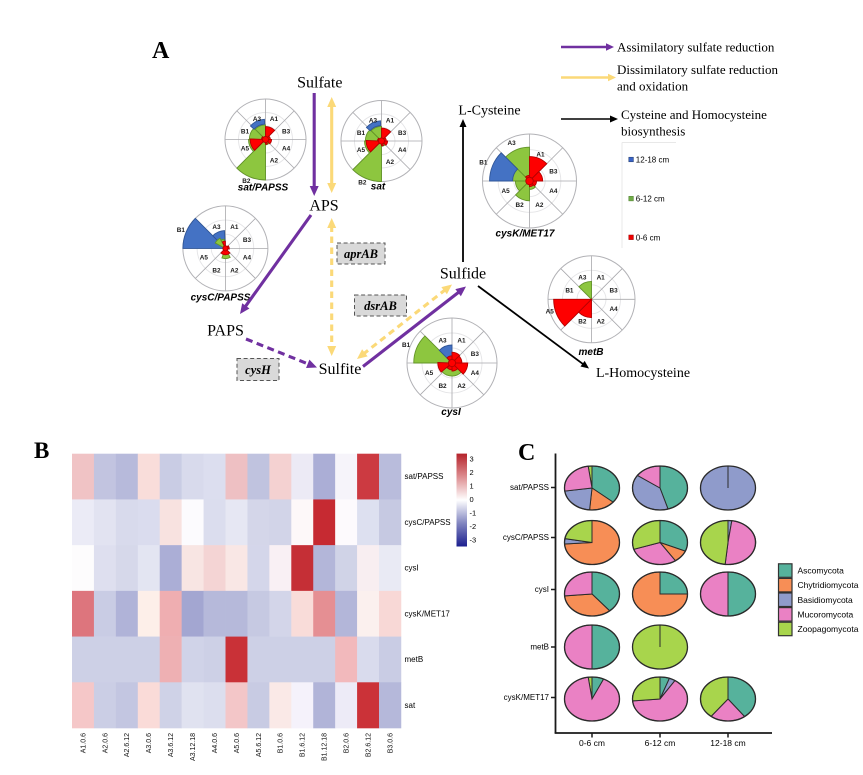 Image resolution: width=863 pixels, height=775 pixels. I want to click on svg-text: 6-12 cm, so click(650, 199).